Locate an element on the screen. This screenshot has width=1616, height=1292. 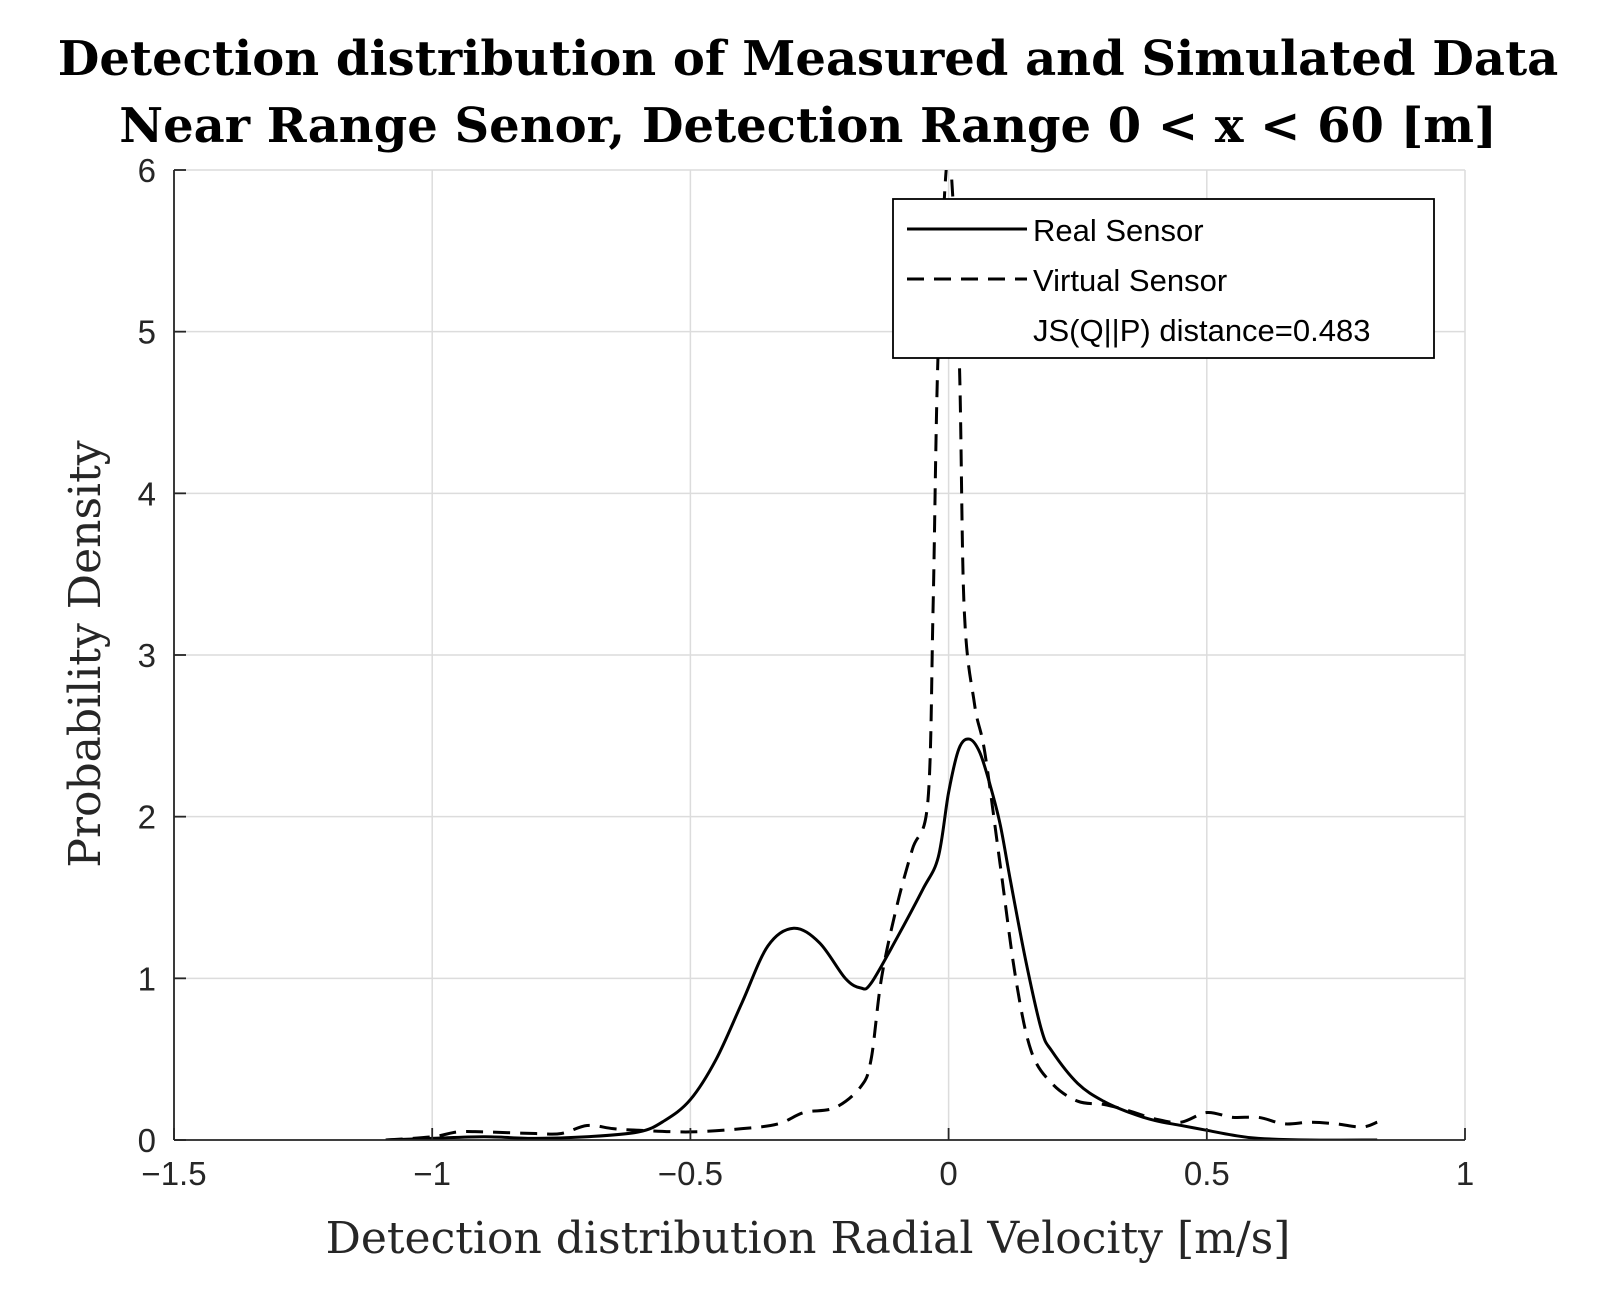
legend-annotation-js-distance: JS(Q||P) distance=0.483 is located at coordinates (1201, 330).